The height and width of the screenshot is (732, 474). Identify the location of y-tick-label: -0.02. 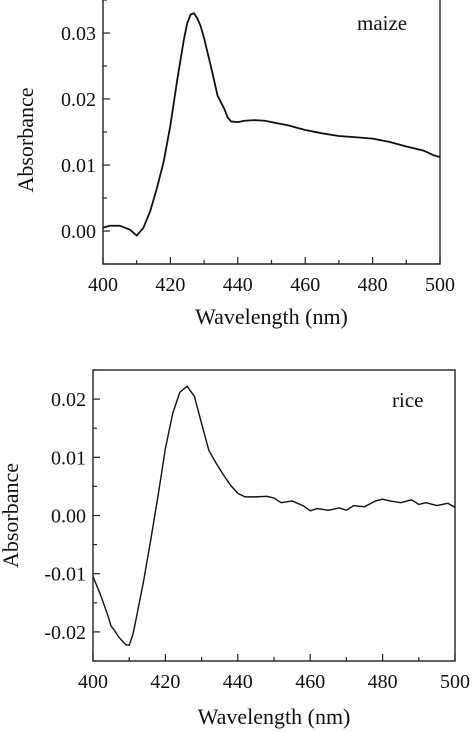
(65, 633).